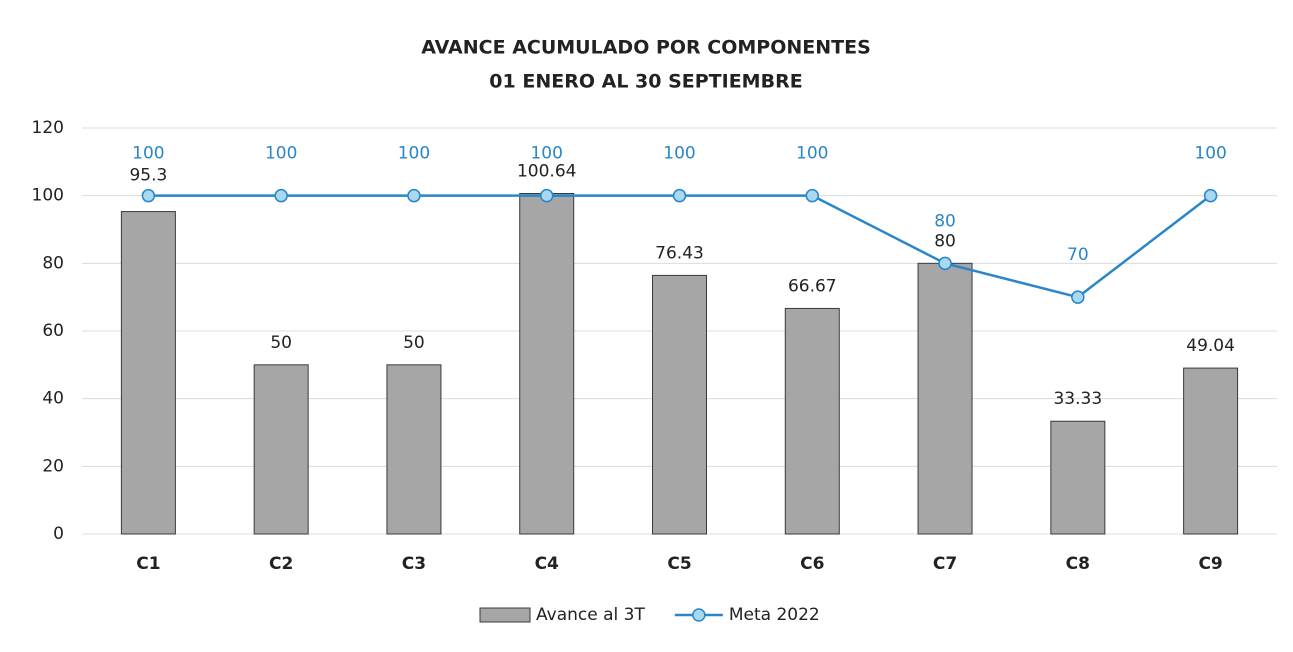  What do you see at coordinates (945, 241) in the screenshot?
I see `bar-value-label: 80` at bounding box center [945, 241].